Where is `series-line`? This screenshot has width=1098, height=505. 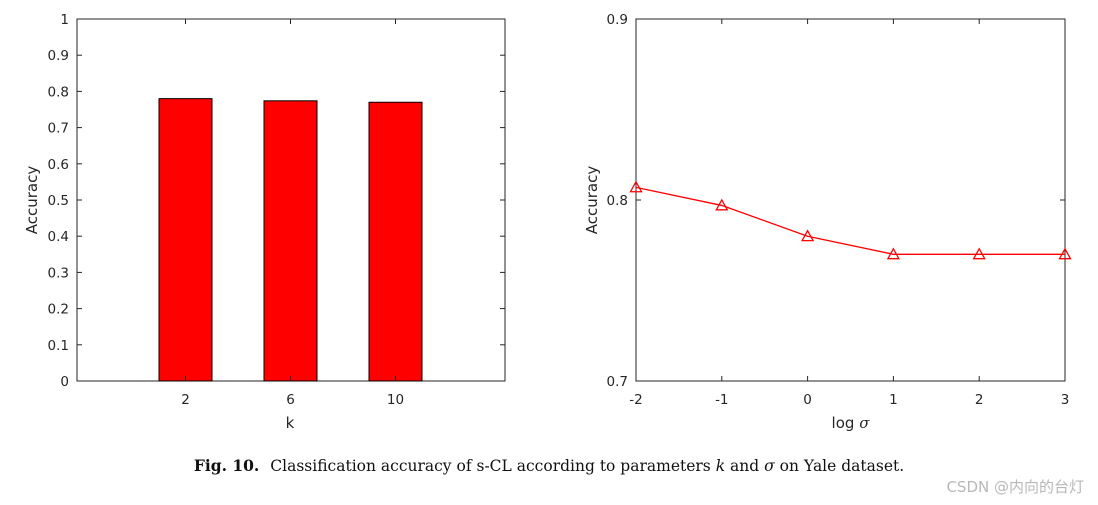
series-line is located at coordinates (850, 220).